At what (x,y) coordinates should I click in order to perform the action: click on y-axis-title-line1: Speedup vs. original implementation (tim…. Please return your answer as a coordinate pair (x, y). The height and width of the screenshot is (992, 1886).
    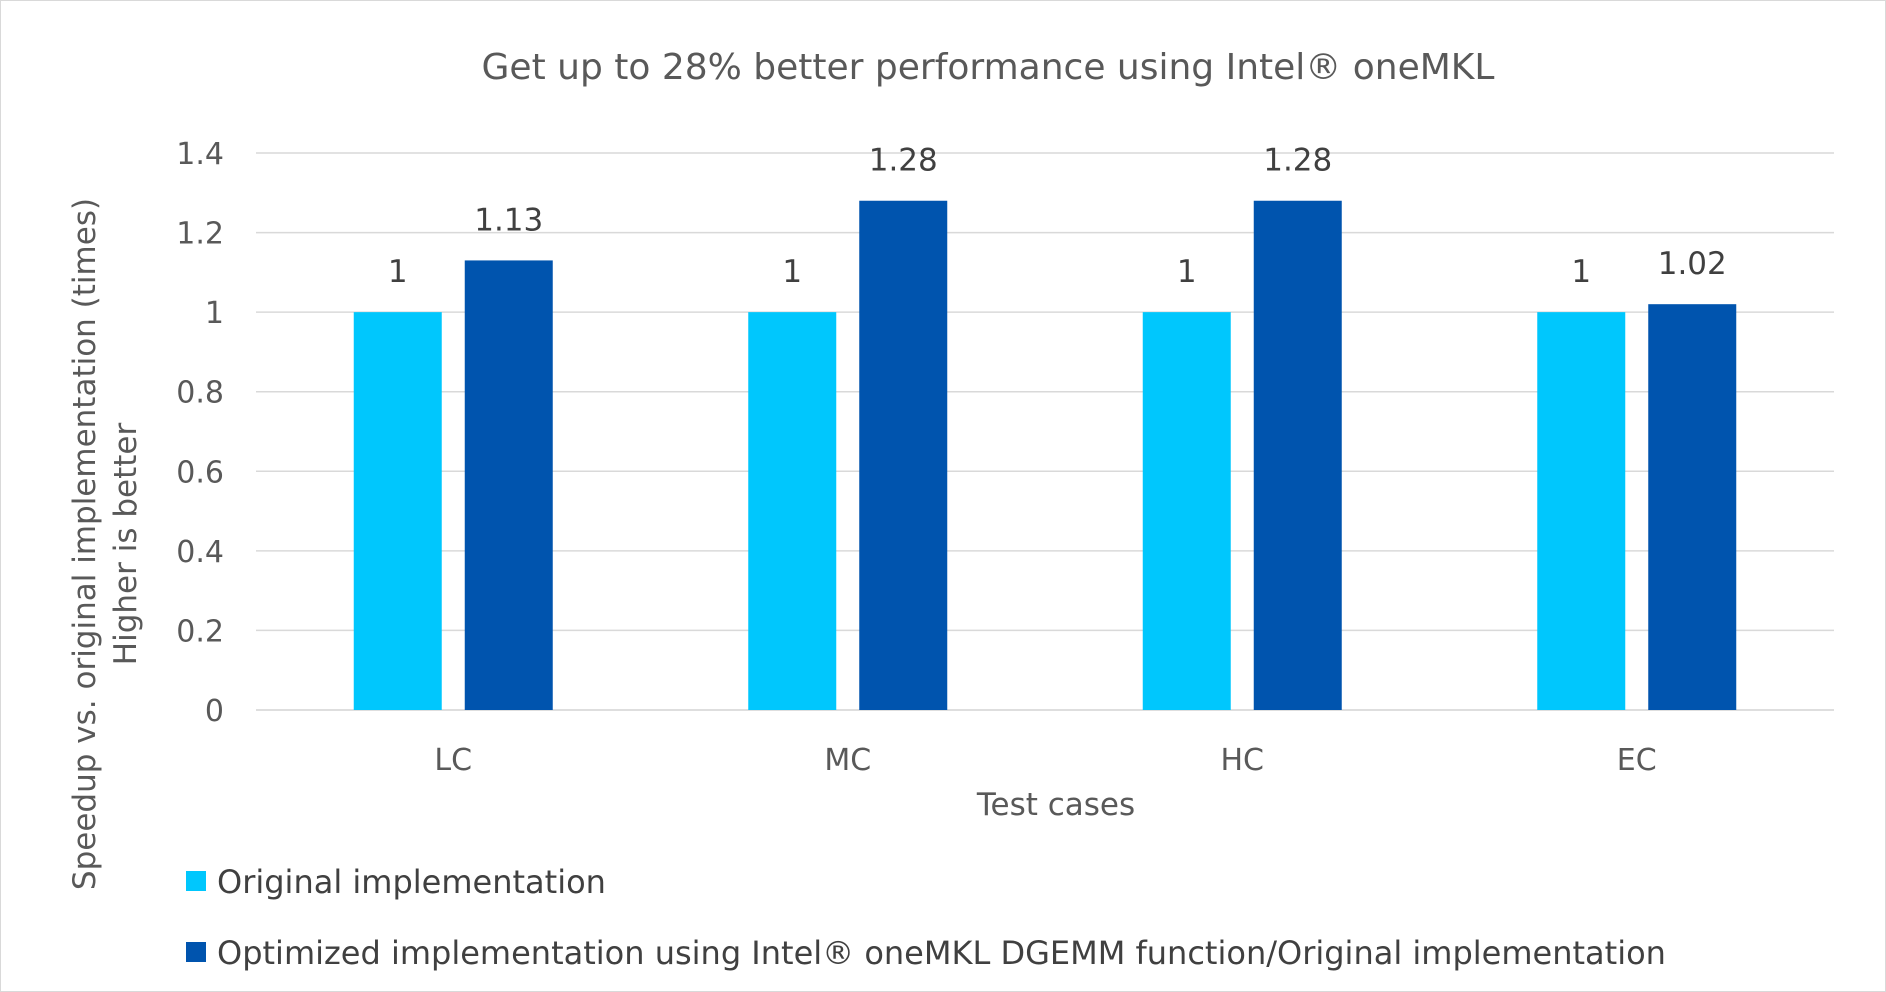
    Looking at the image, I should click on (85, 544).